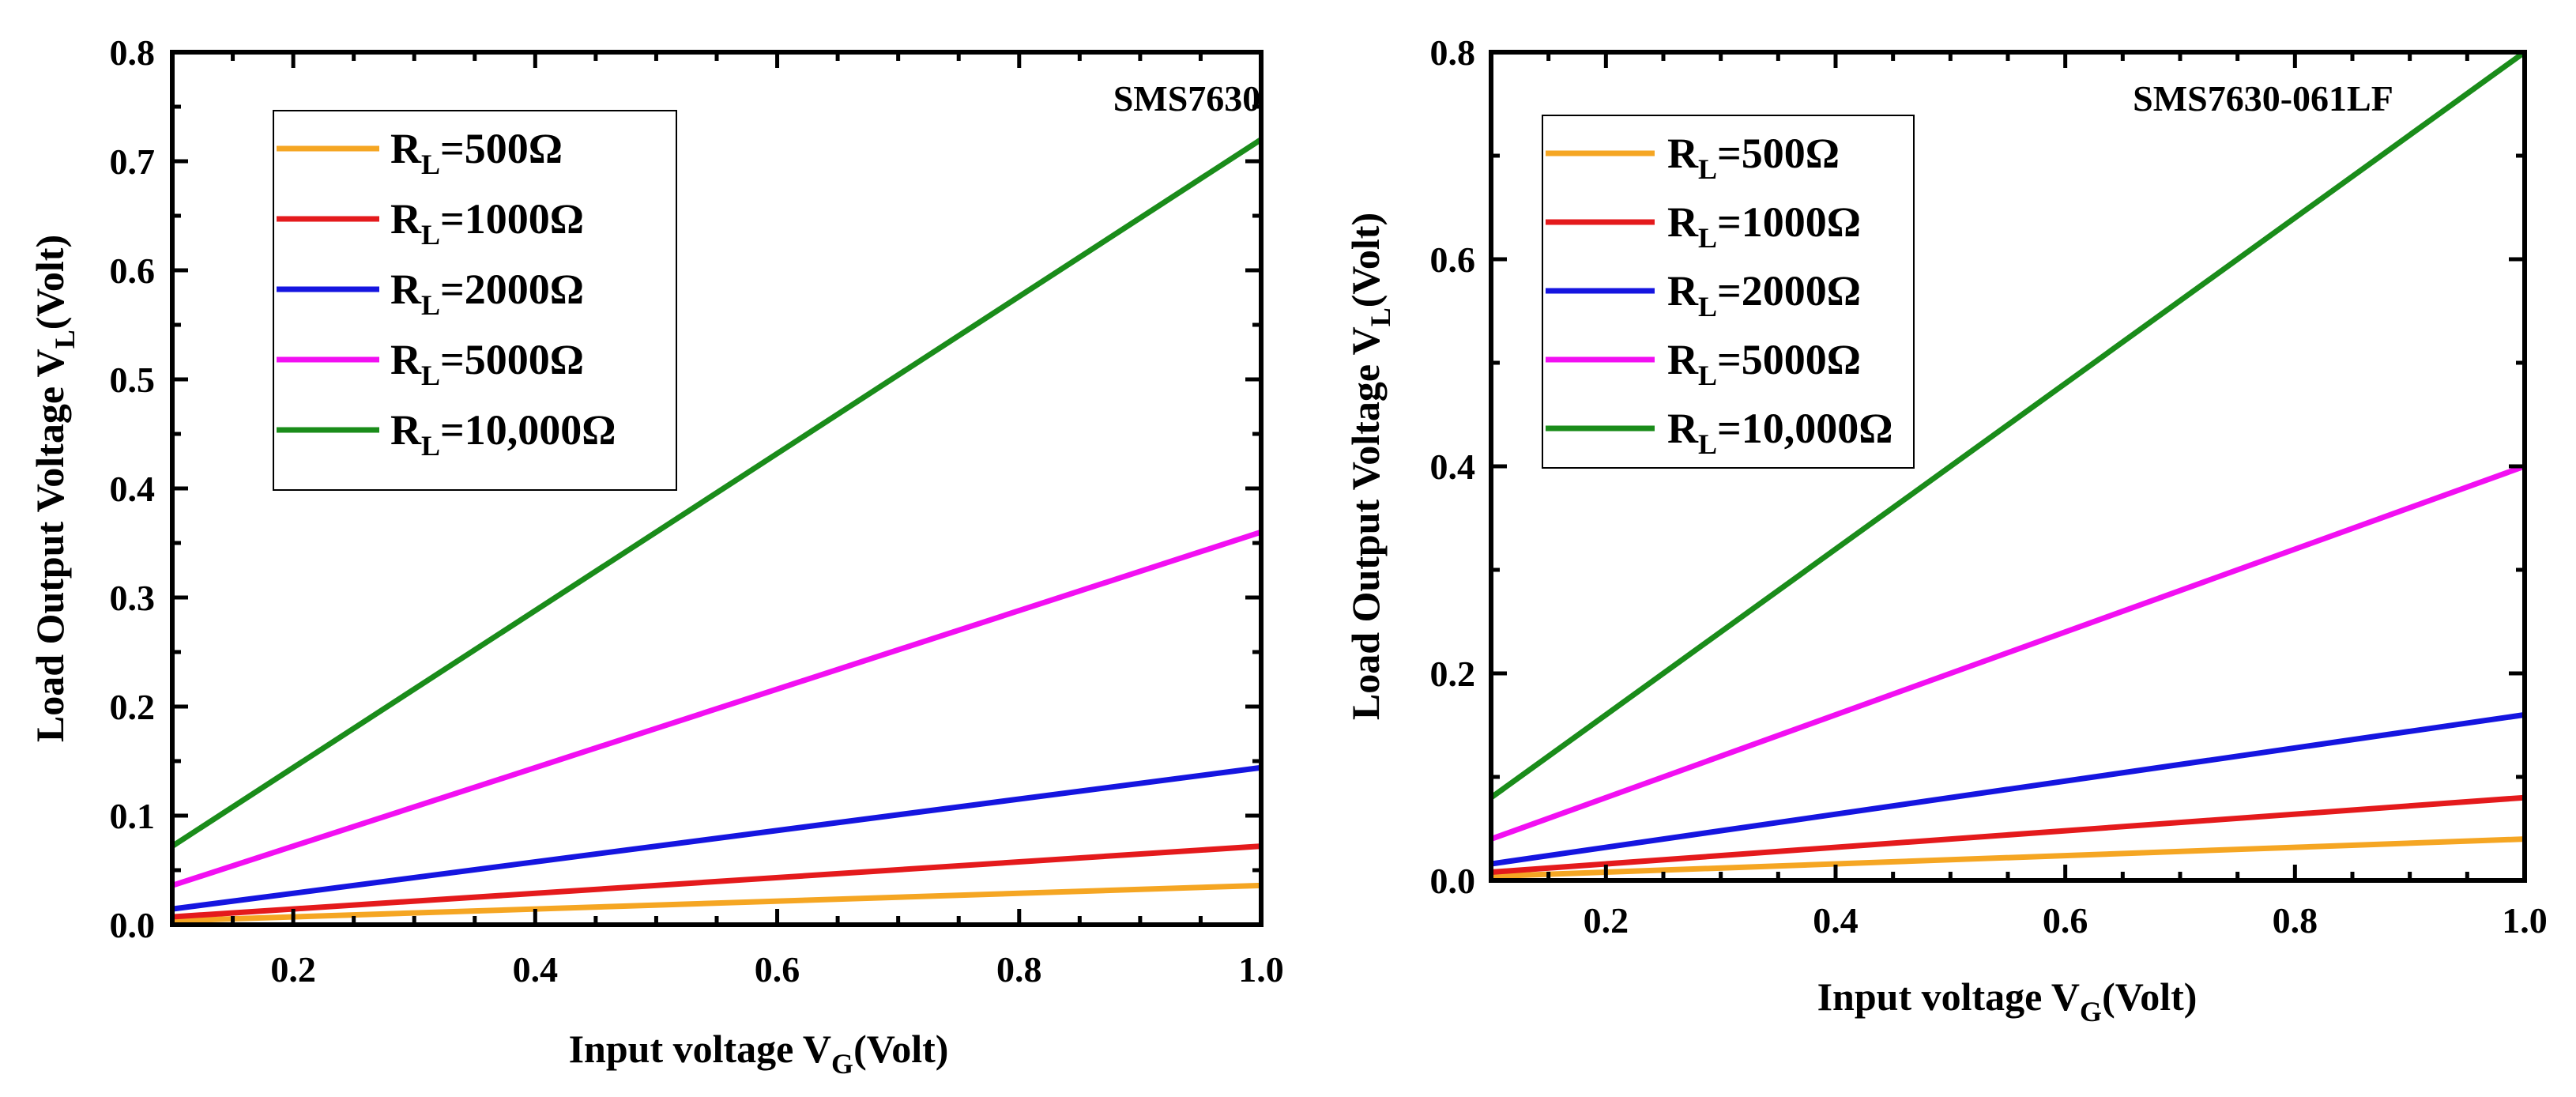  I want to click on y-tick-label: 0.3, so click(133, 598).